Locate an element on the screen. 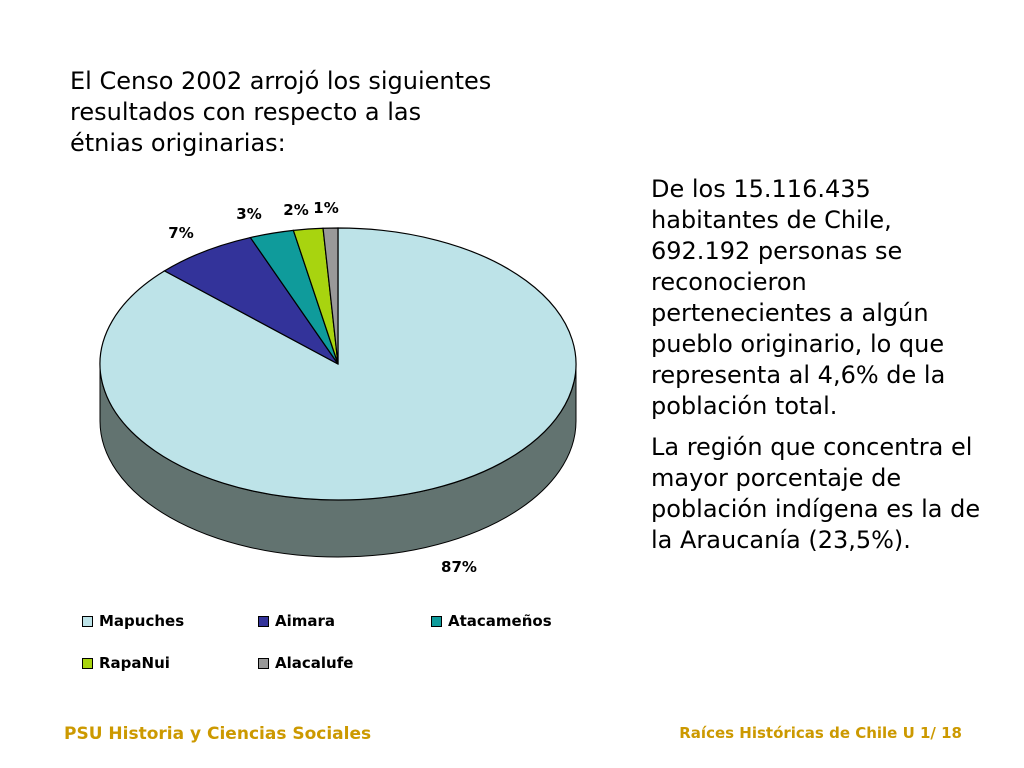 The height and width of the screenshot is (768, 1024). legend-item-mapuches: Mapuches is located at coordinates (133, 621).